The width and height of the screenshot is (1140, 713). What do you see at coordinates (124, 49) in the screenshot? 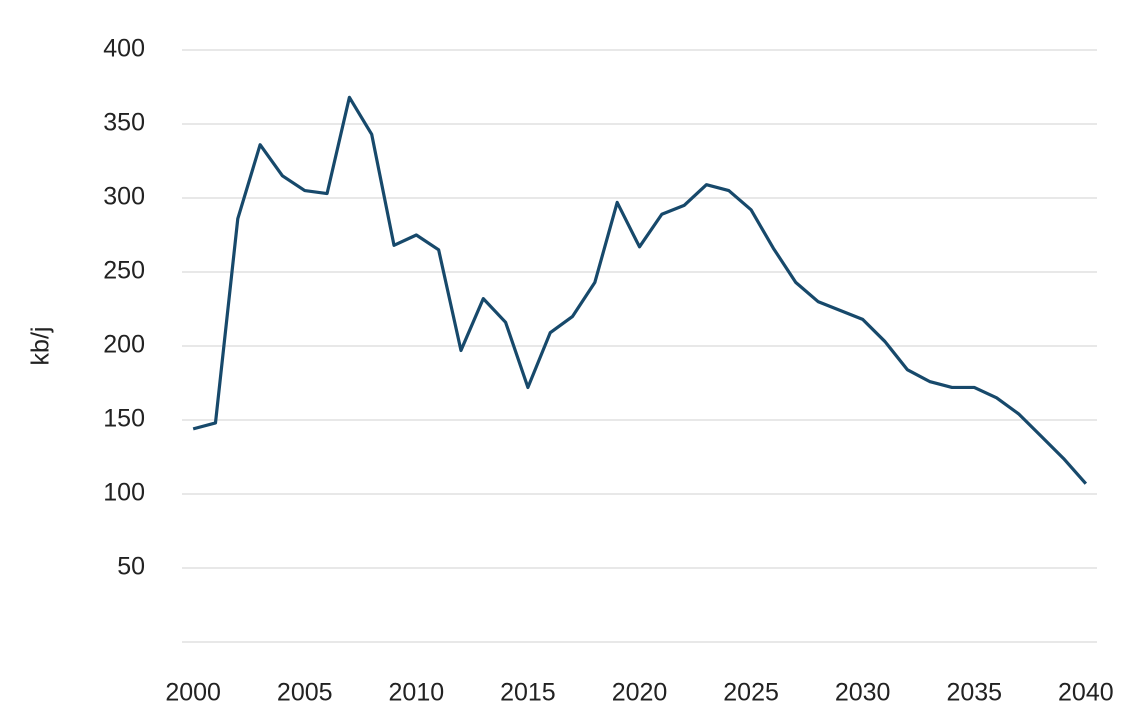
I see `y-tick-label: 400` at bounding box center [124, 49].